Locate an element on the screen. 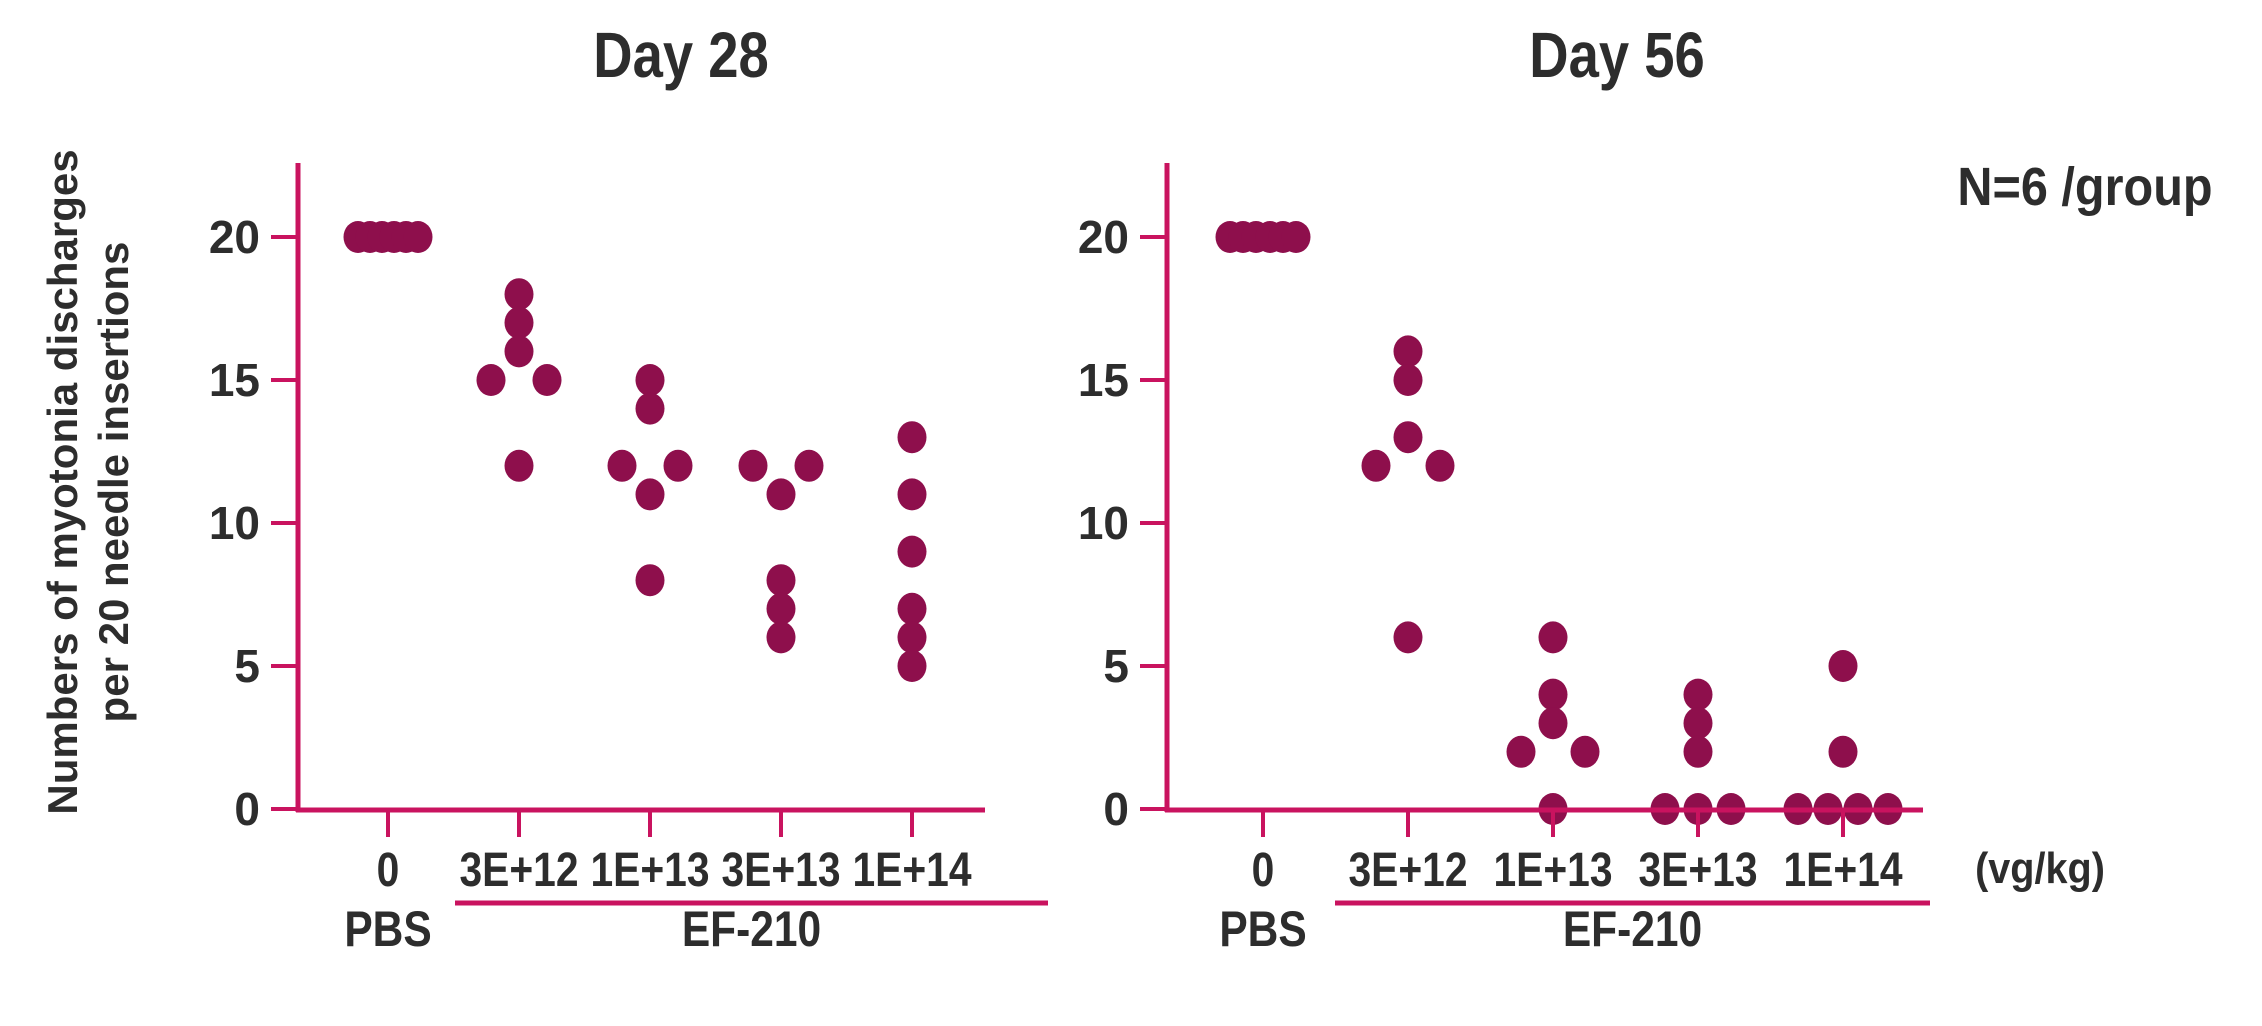 The image size is (2262, 1026). chart-title-day28: Day 28 is located at coordinates (681, 55).